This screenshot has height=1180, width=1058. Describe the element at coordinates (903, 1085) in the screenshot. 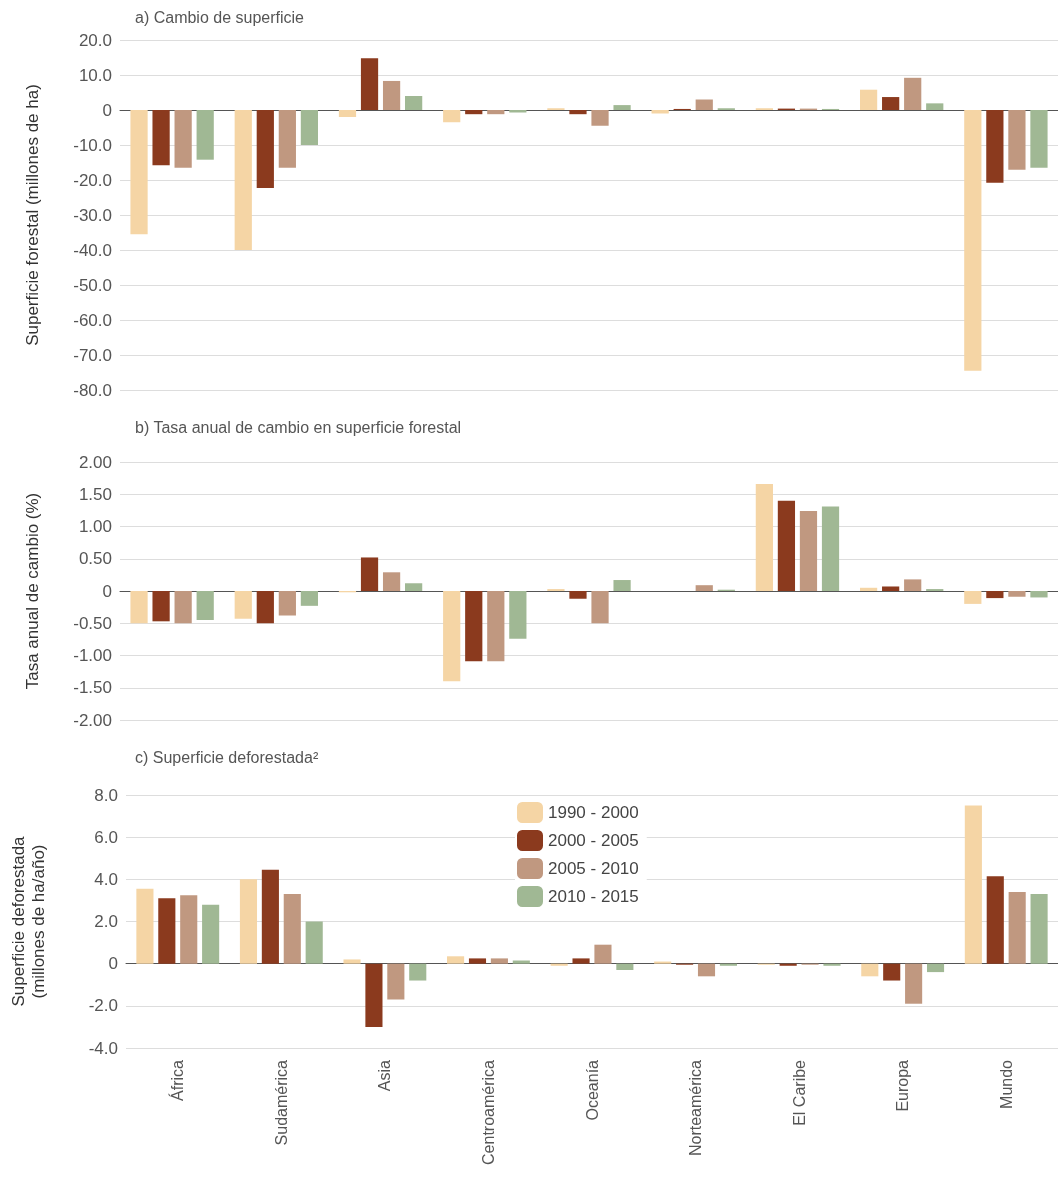

I see `x-tick-label: Europa` at that location.